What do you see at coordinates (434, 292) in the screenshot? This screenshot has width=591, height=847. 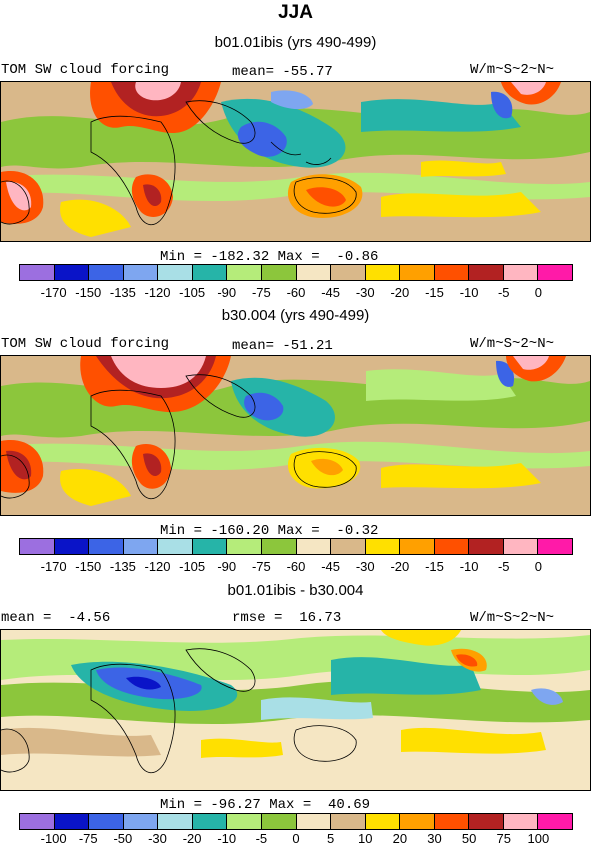 I see `colorbar-tick-label: -15` at bounding box center [434, 292].